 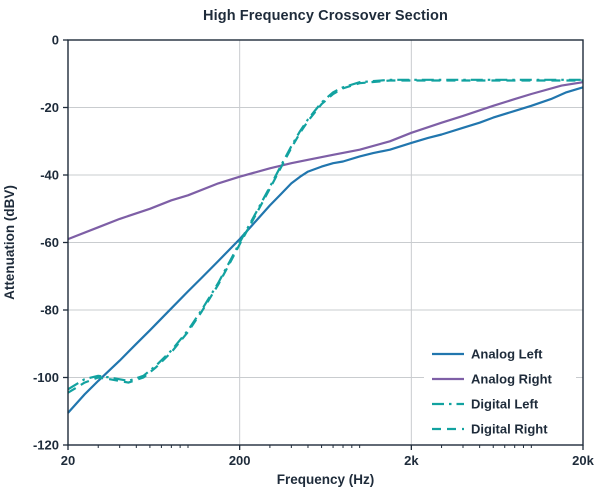 What do you see at coordinates (325, 16) in the screenshot?
I see `chart-title: High Frequency Crossover Section` at bounding box center [325, 16].